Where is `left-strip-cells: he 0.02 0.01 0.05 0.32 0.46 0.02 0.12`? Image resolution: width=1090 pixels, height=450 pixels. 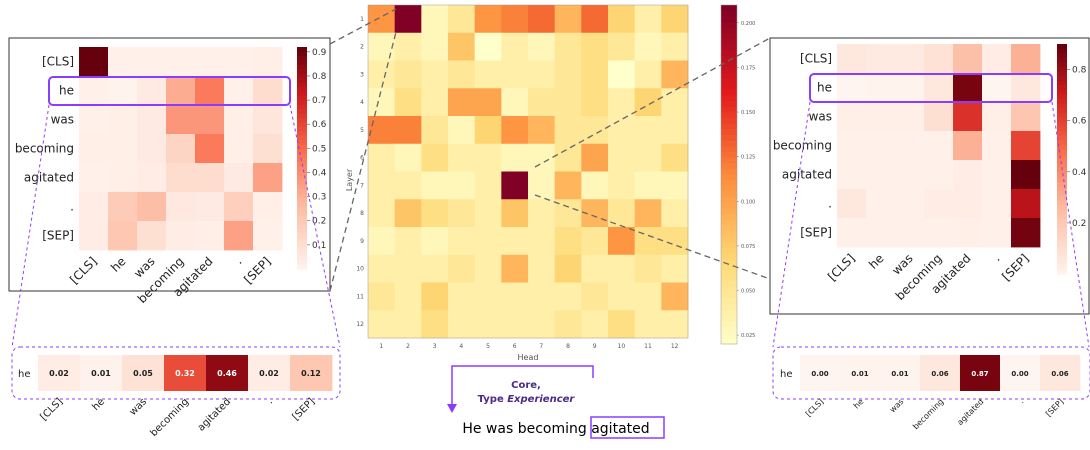
left-strip-cells: he 0.02 0.01 0.05 0.32 0.46 0.02 0.12 is located at coordinates (175, 373).